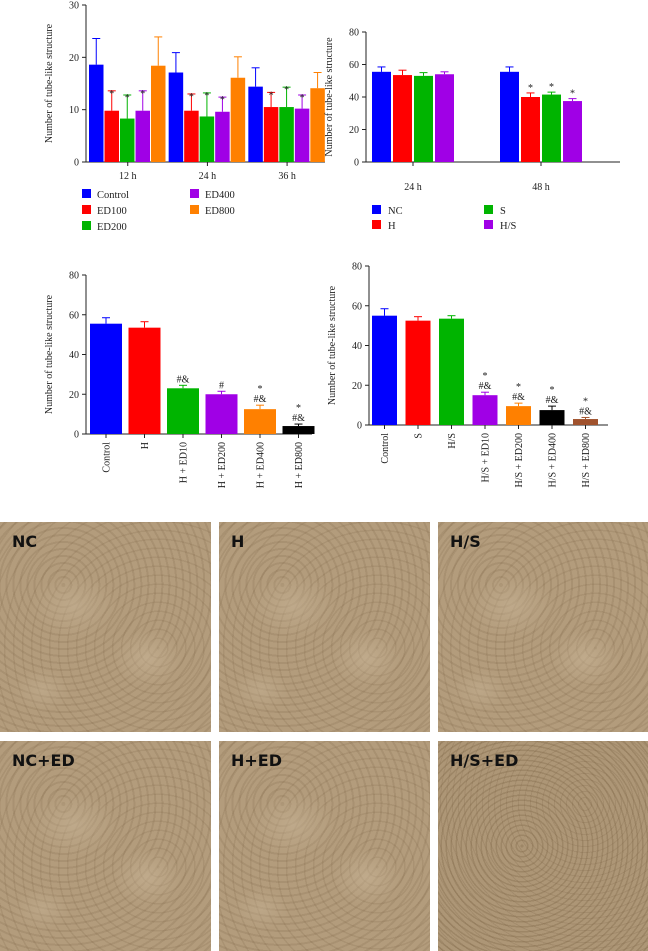  What do you see at coordinates (419, 436) in the screenshot?
I see `x-tick-label: S` at bounding box center [419, 436].